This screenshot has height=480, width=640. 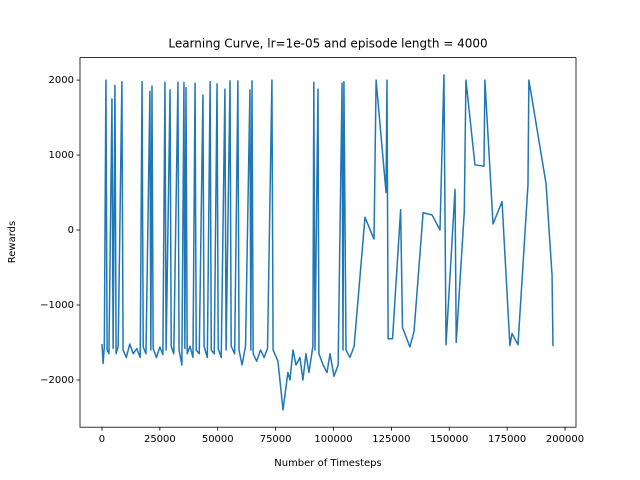 What do you see at coordinates (507, 439) in the screenshot?
I see `x-tick-label: 175000` at bounding box center [507, 439].